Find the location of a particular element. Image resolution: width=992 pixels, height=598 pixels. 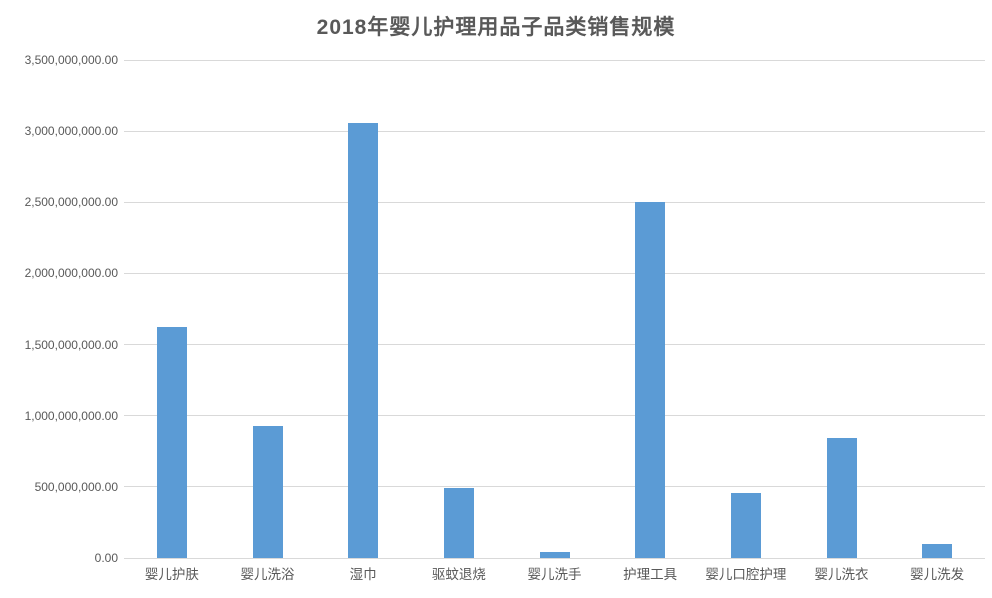

x-axis-category-label: 护理工具 is located at coordinates (650, 574).